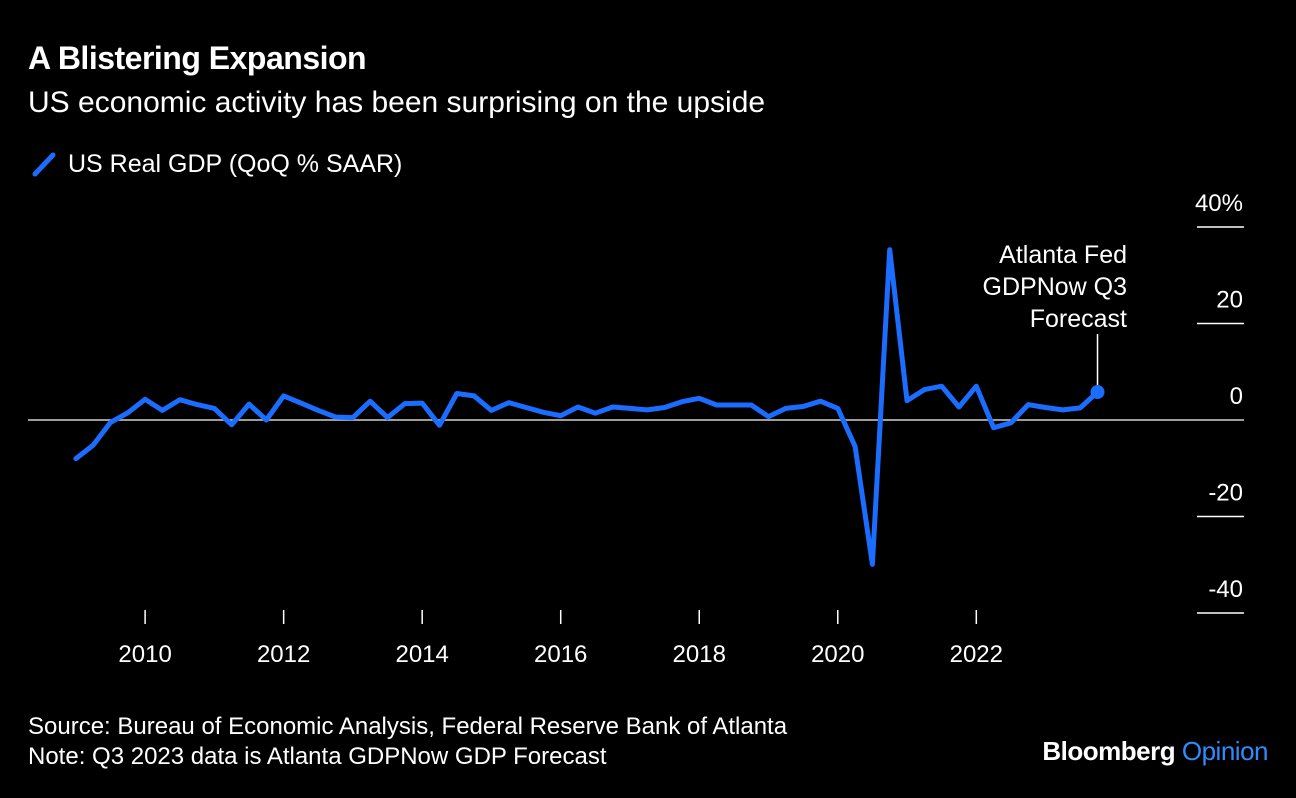 The width and height of the screenshot is (1296, 798). What do you see at coordinates (1055, 287) in the screenshot?
I see `annotation-text: GDPNow Q3` at bounding box center [1055, 287].